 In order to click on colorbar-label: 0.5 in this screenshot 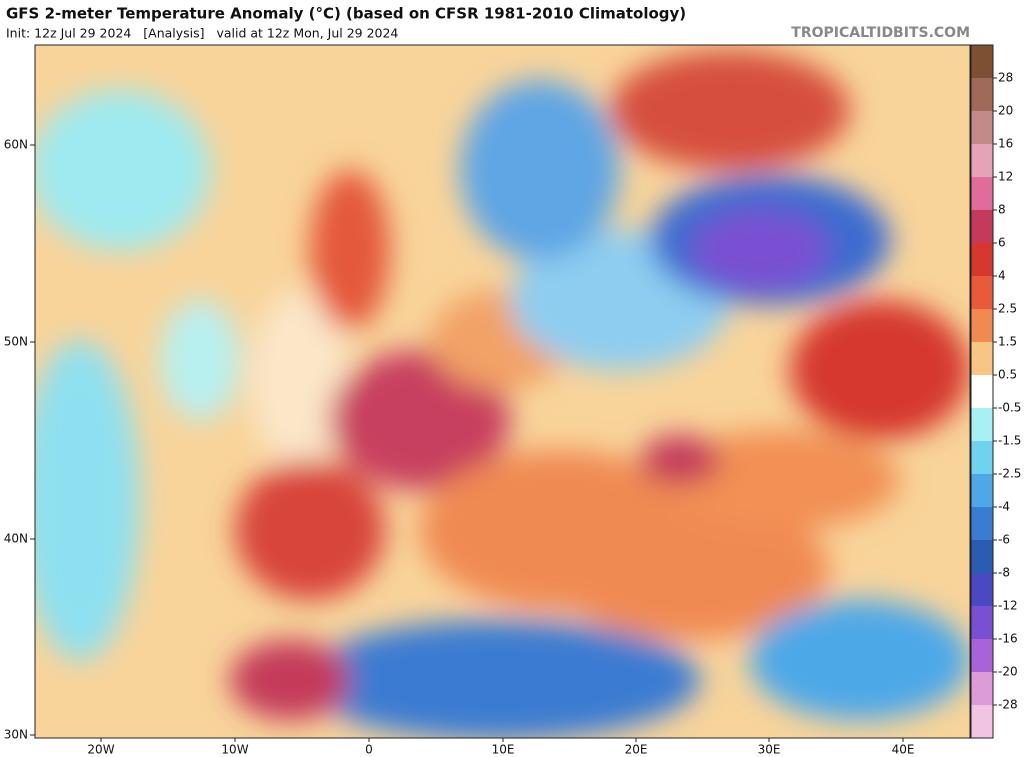, I will do `click(1007, 375)`.